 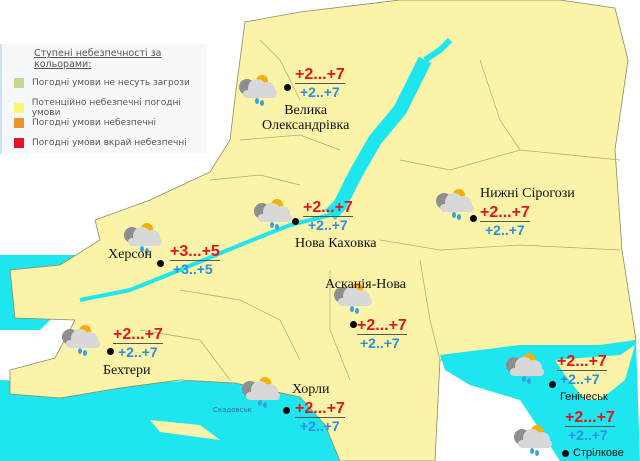 What do you see at coordinates (193, 269) in the screenshot?
I see `night-temperature: +3..+5` at bounding box center [193, 269].